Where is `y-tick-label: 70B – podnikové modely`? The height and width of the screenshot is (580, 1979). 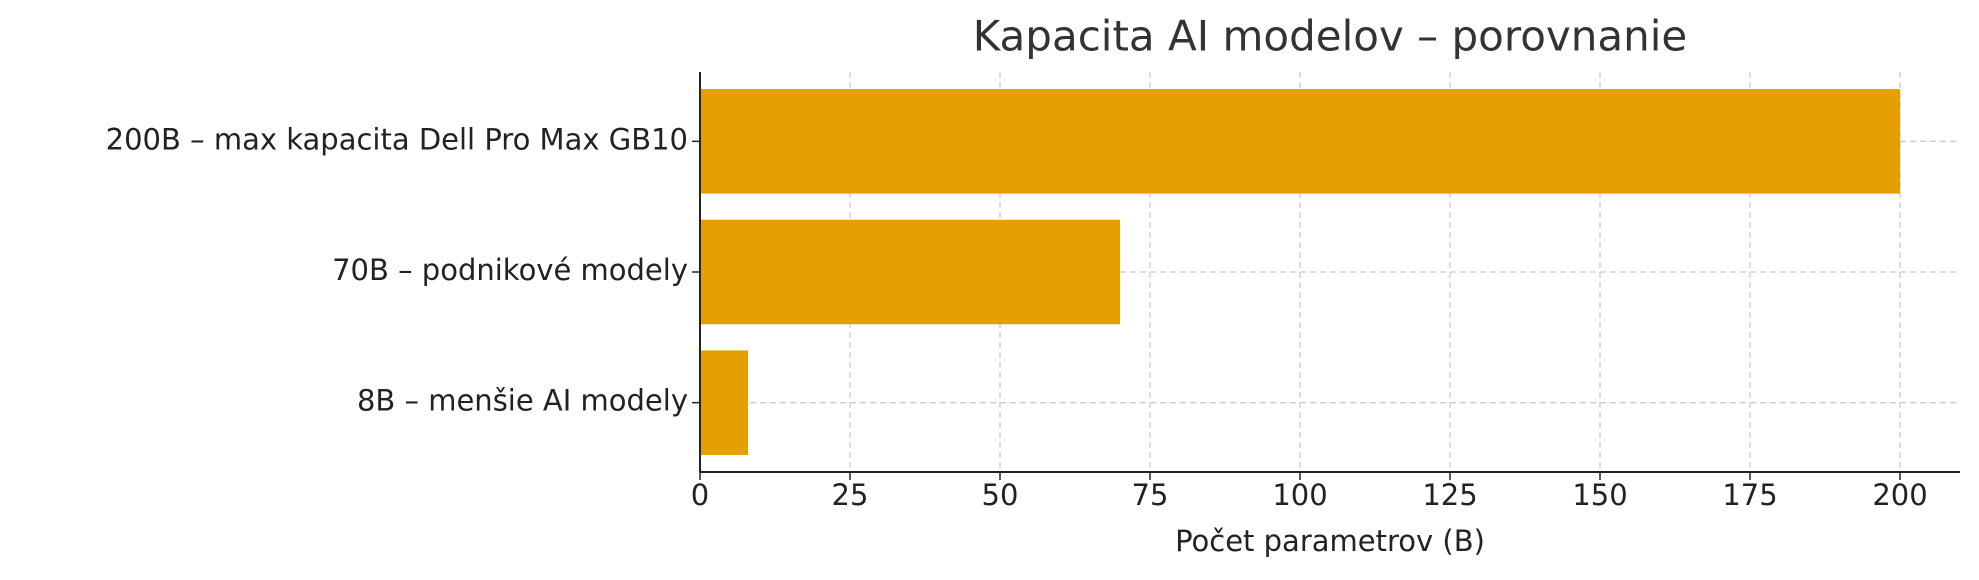 y-tick-label: 70B – podnikové modely is located at coordinates (510, 270).